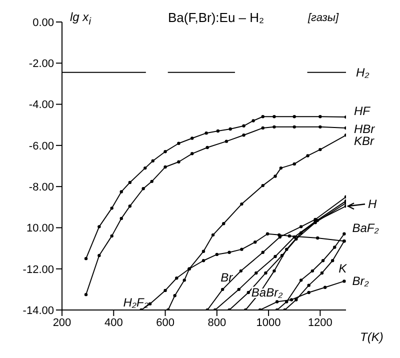  Describe the element at coordinates (372, 337) in the screenshot. I see `x-axis-title: T(K)` at that location.